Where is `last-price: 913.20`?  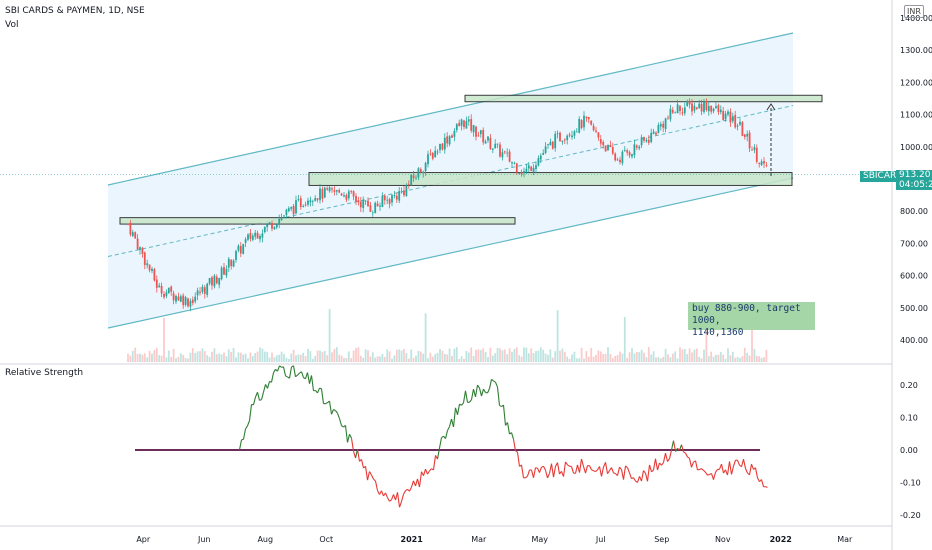 last-price: 913.20 is located at coordinates (915, 175).